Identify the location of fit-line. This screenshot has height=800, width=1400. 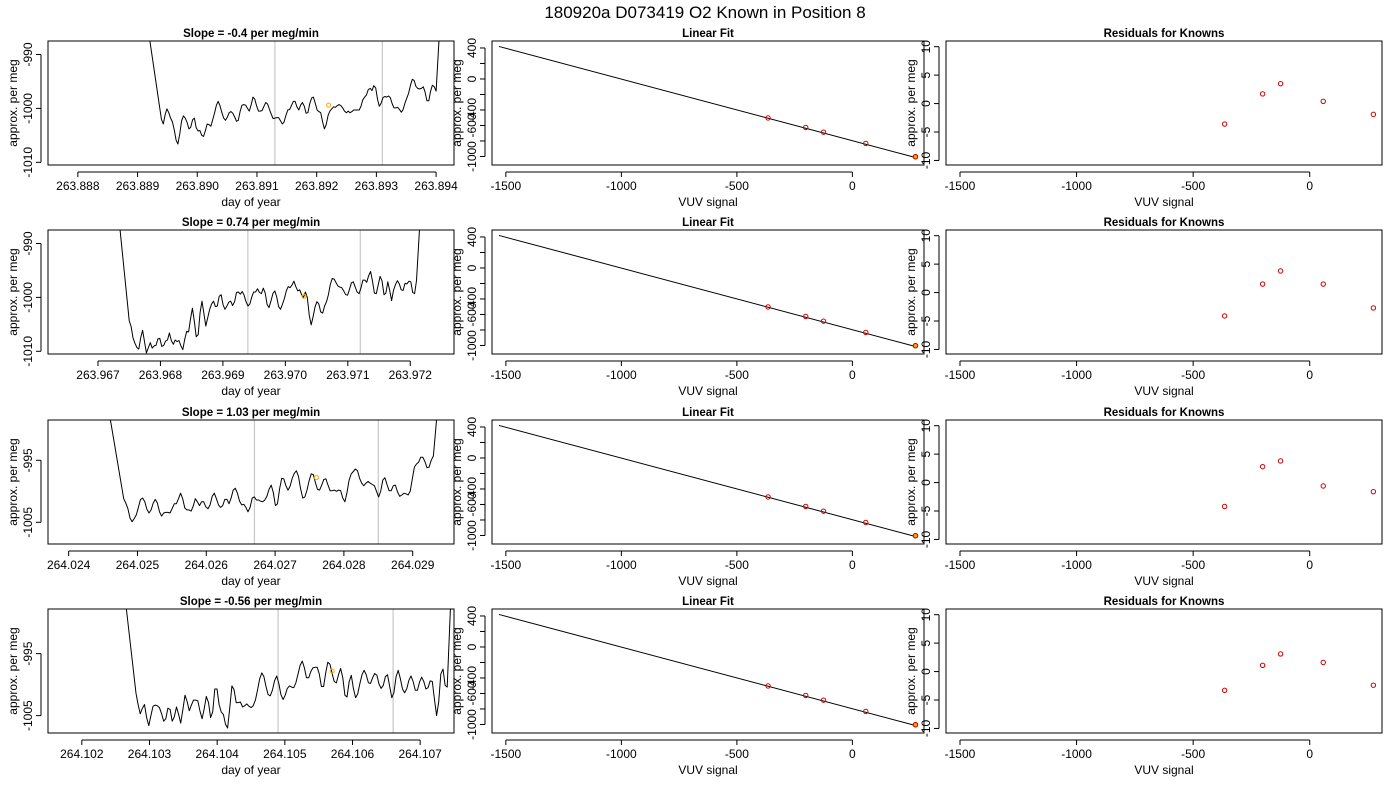
(707, 481).